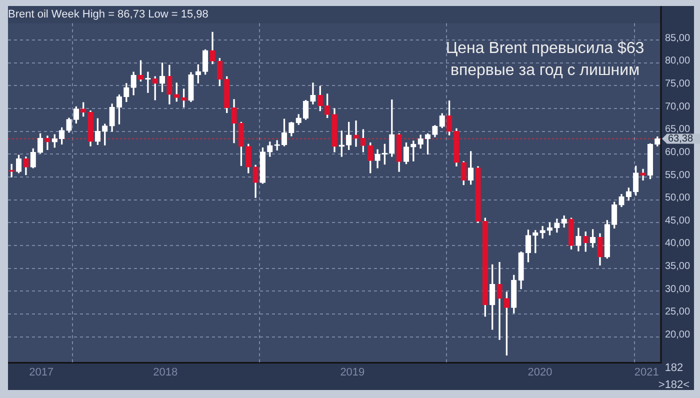 This screenshot has height=398, width=700. I want to click on x-tick-label: 2017, so click(41, 372).